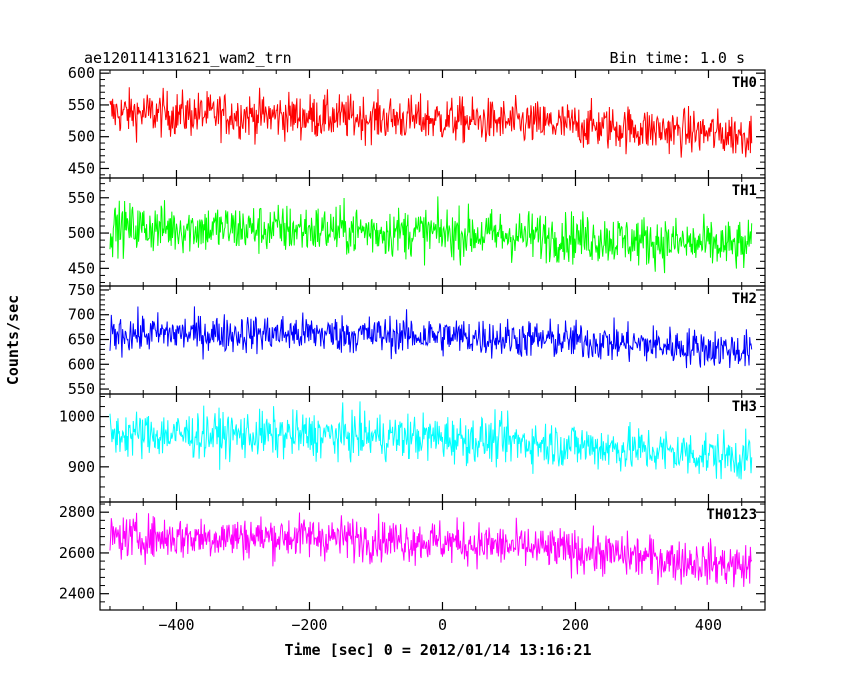 This screenshot has height=680, width=850. I want to click on x-axis: −400 −200 0 200 400, so click(440, 625).